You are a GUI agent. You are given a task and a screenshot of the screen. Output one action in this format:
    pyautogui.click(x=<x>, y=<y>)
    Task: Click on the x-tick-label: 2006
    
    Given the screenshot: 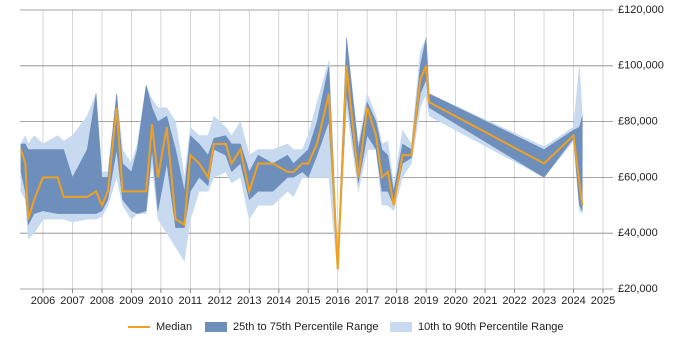 What is the action you would take?
    pyautogui.click(x=43, y=301)
    